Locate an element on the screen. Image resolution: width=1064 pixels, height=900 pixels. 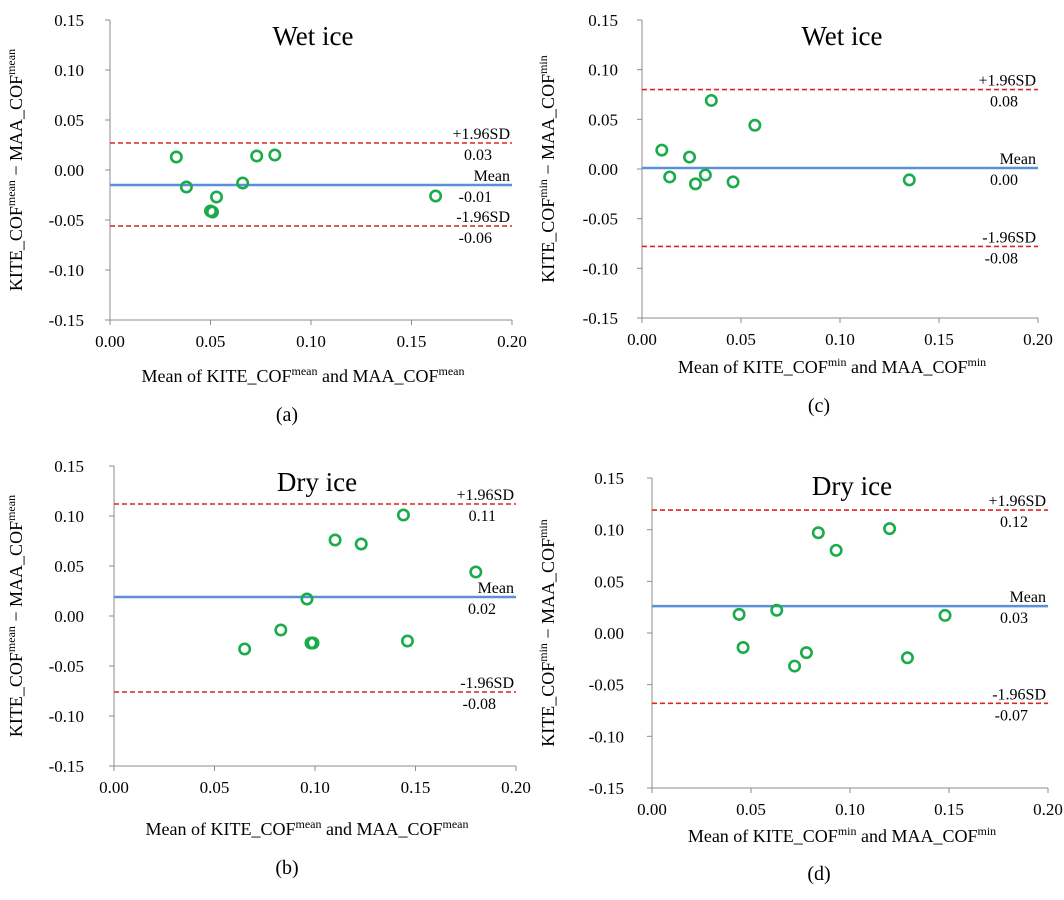
panel-caption: (a) is located at coordinates (287, 415).